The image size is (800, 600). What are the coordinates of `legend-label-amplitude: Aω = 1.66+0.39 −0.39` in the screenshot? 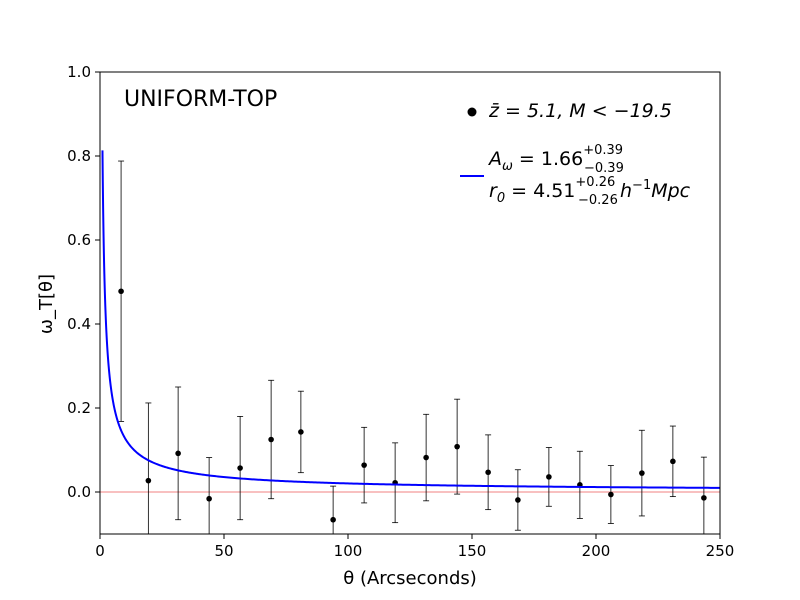 It's located at (555, 159).